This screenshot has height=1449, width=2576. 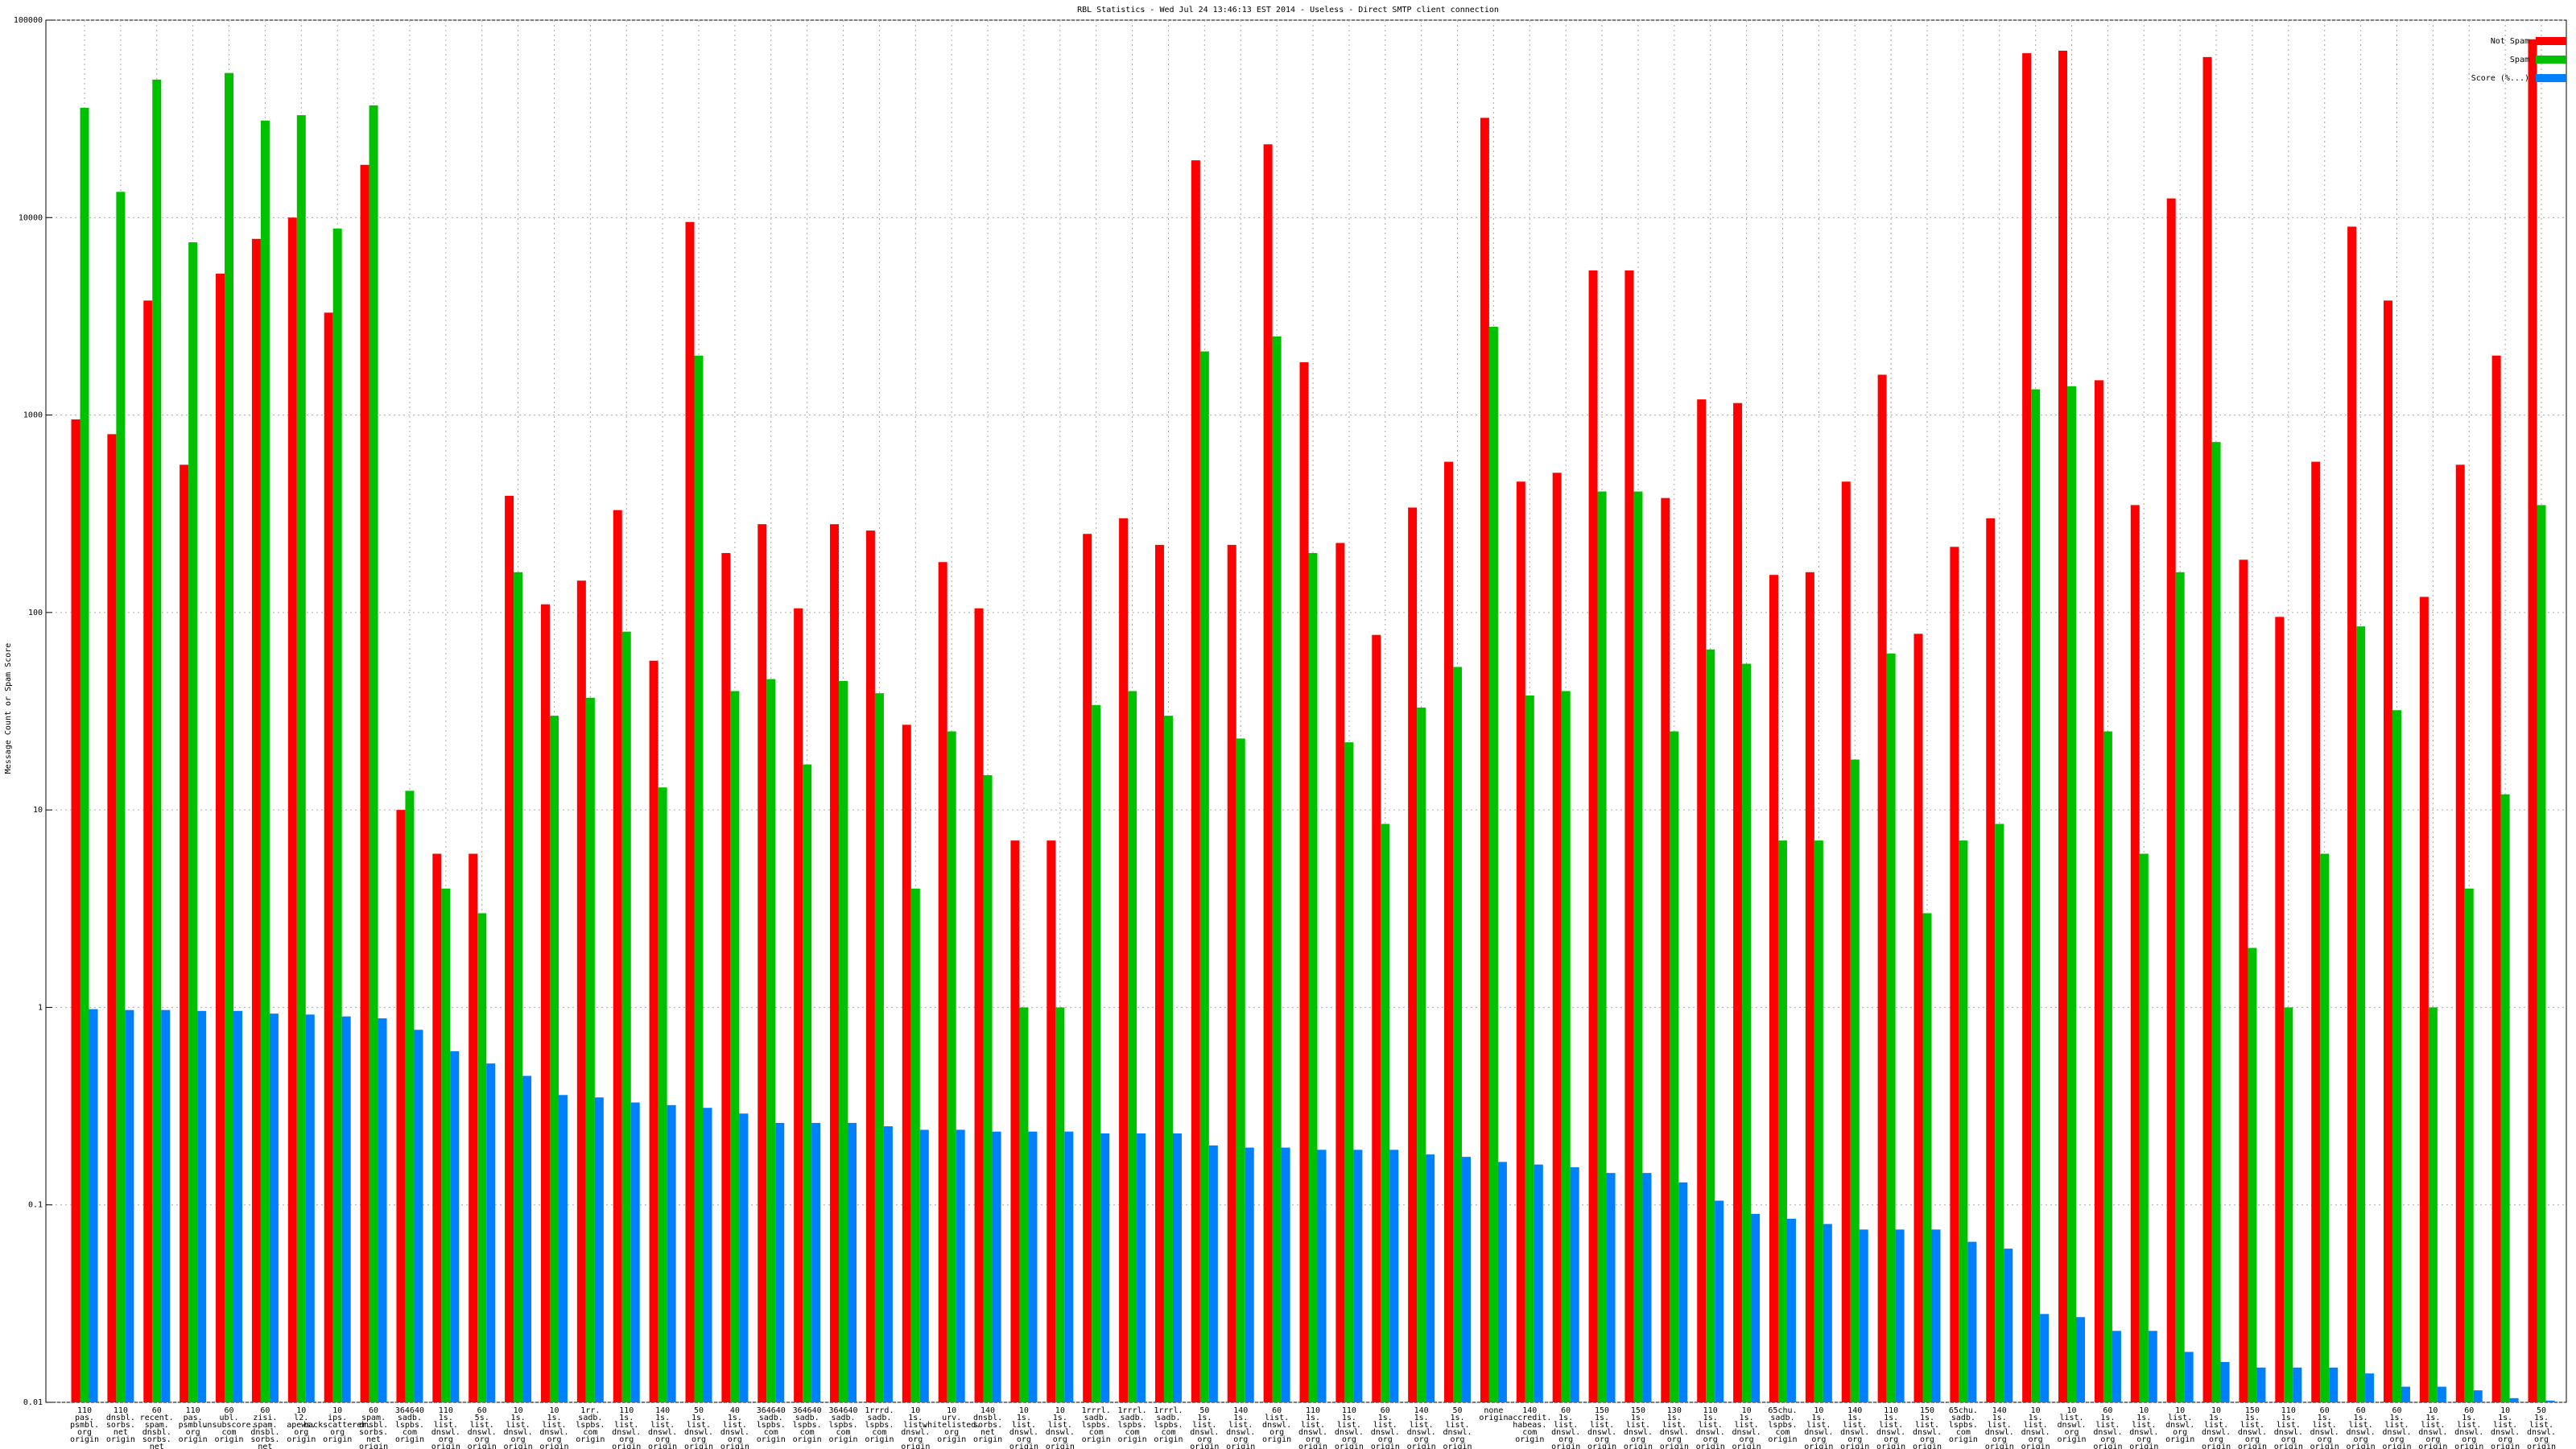 I want to click on x-tick-label: 364640 sadb. lspbs. com origin, so click(x=771, y=1425).